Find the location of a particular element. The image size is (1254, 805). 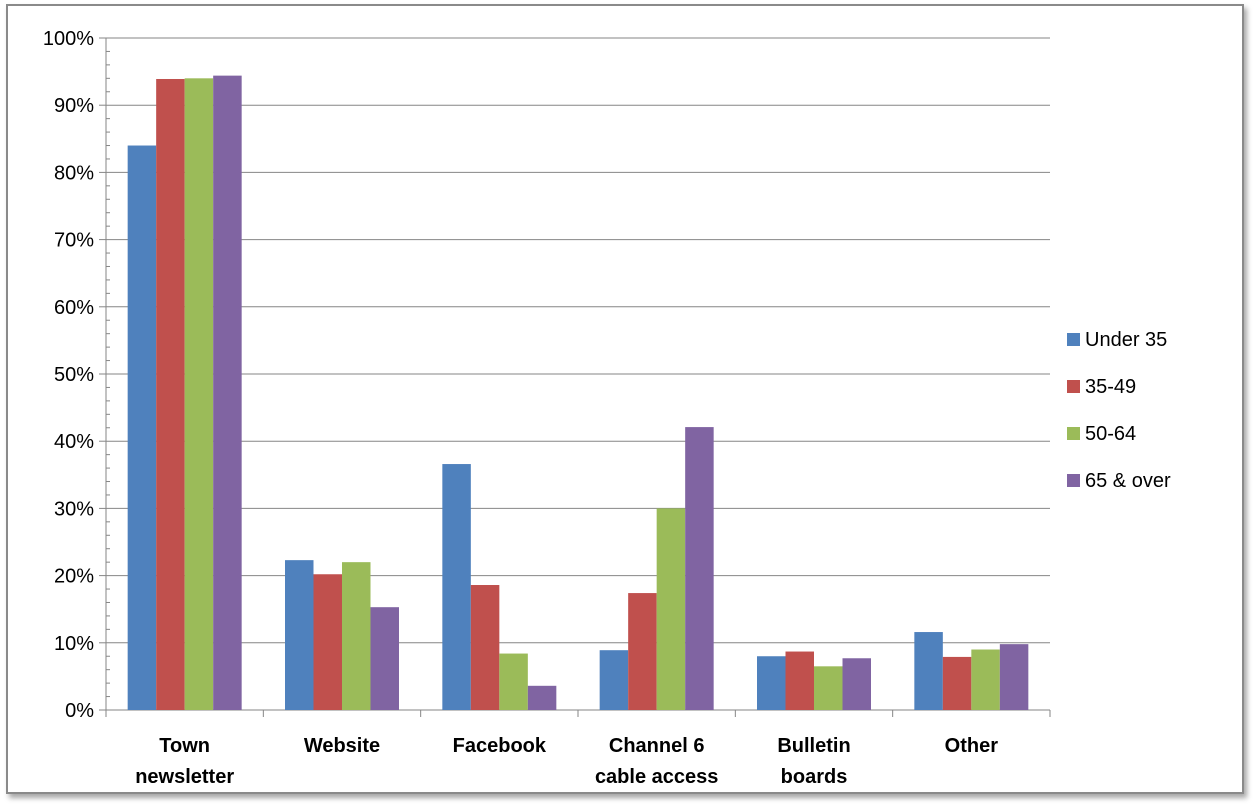

x-category-label: Other is located at coordinates (972, 746).